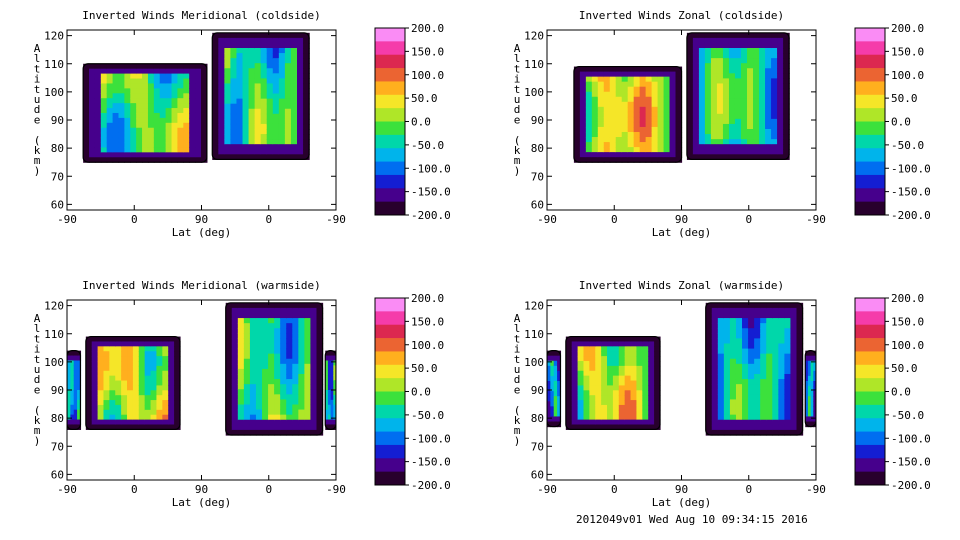 Image resolution: width=960 pixels, height=540 pixels. I want to click on colorbar-tick-label: -150.0, so click(911, 192).